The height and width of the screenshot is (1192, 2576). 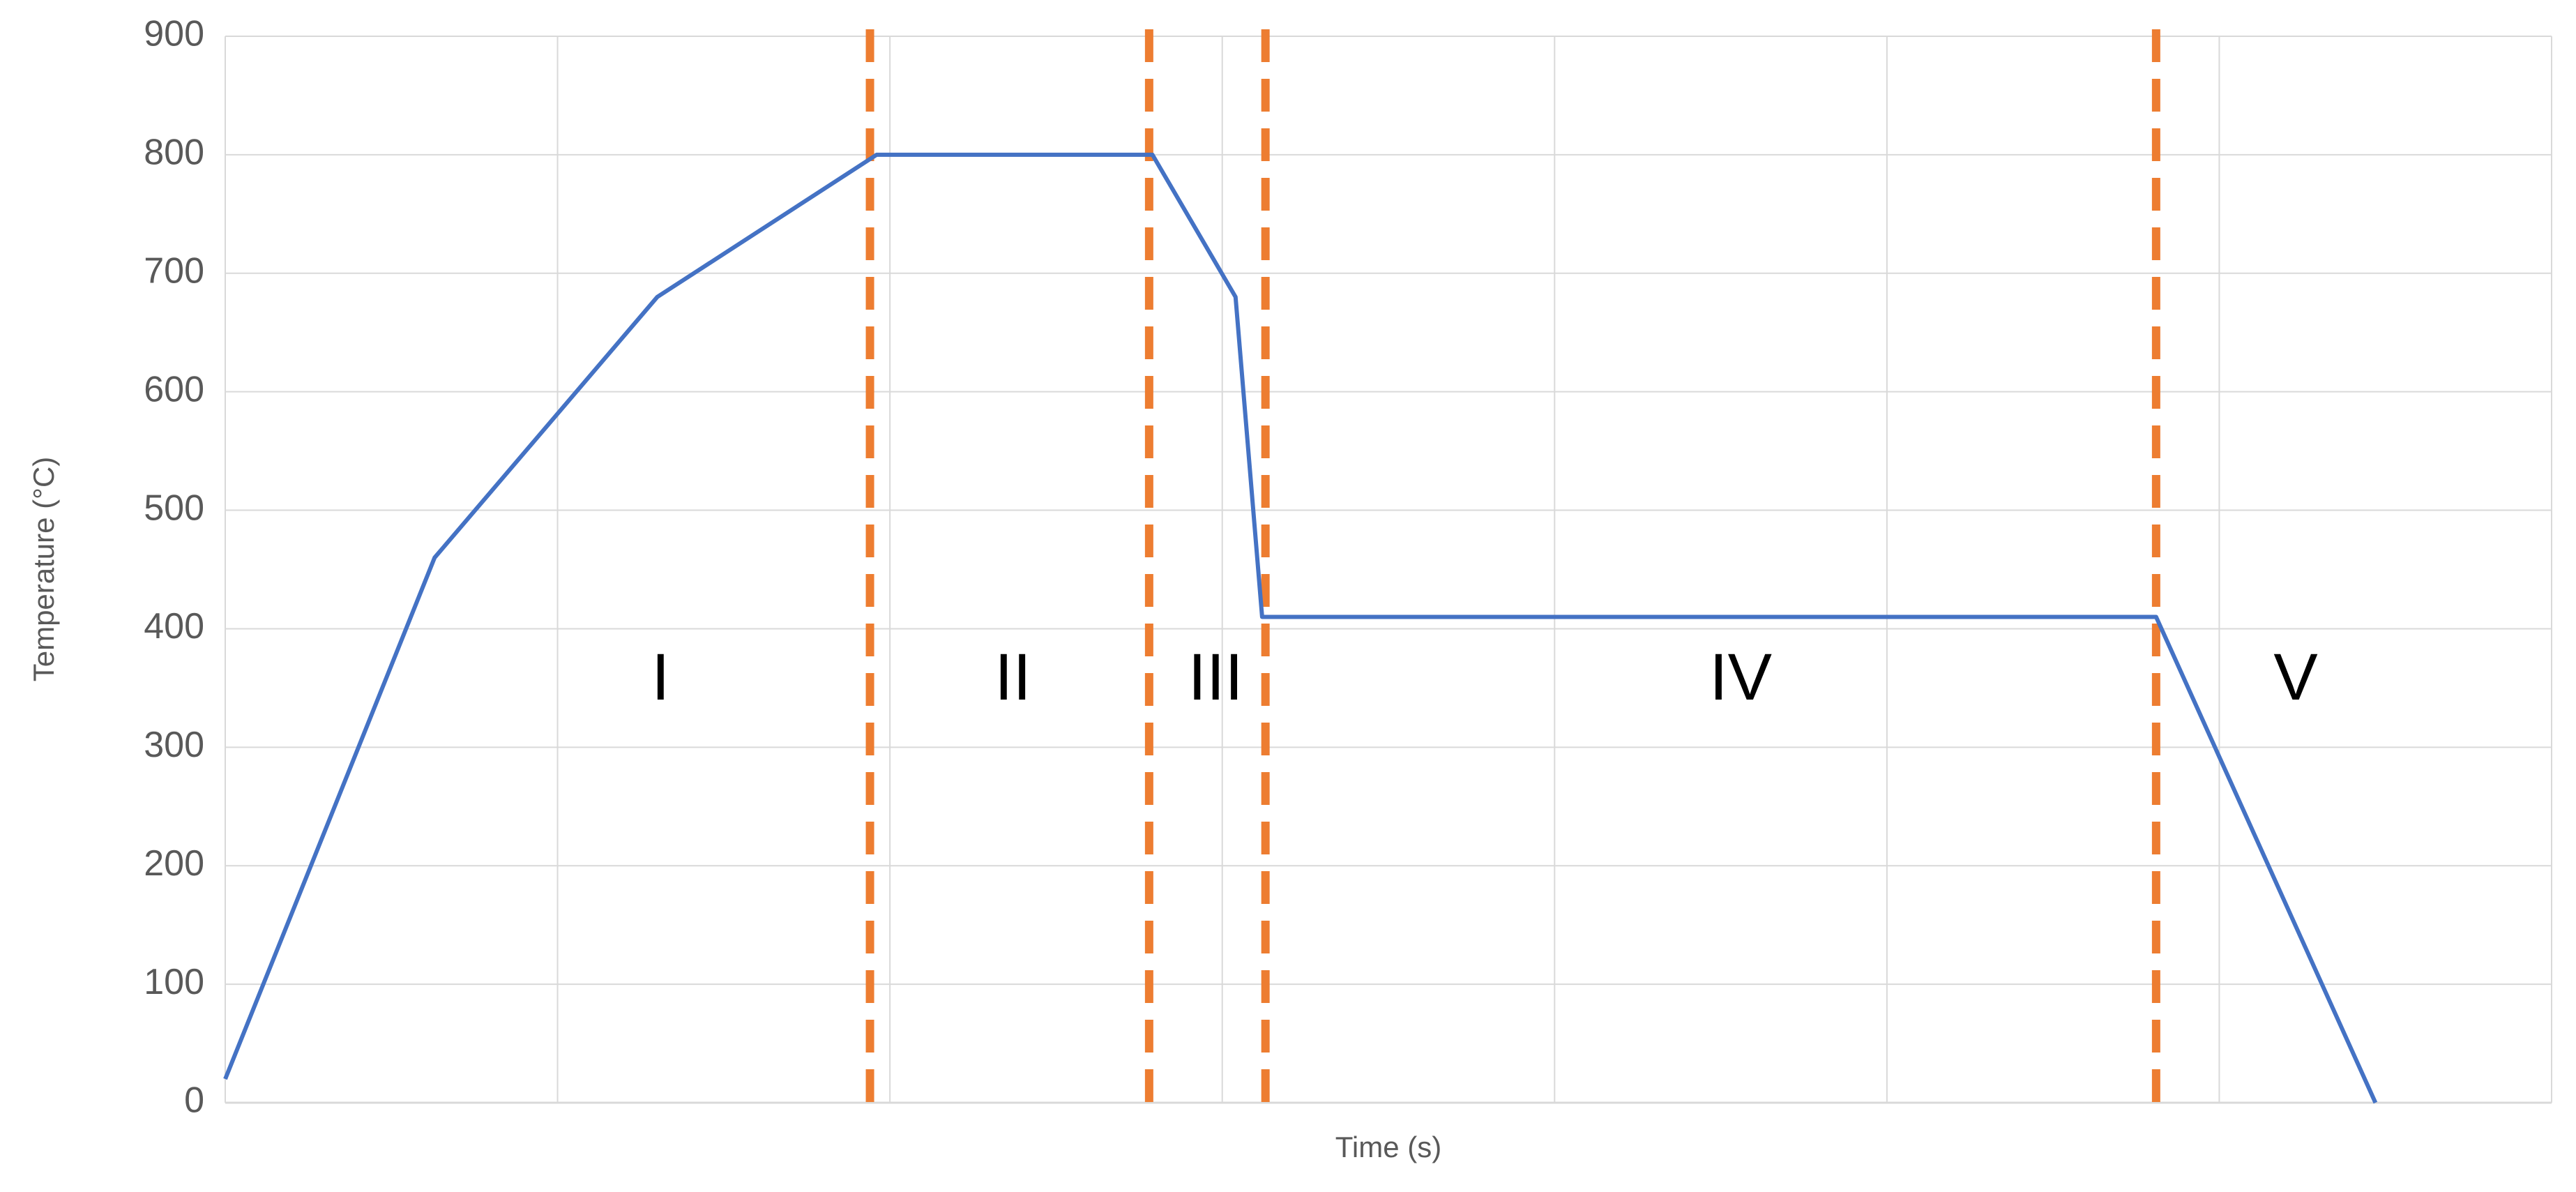 What do you see at coordinates (174, 271) in the screenshot?
I see `y-tick-label: 700` at bounding box center [174, 271].